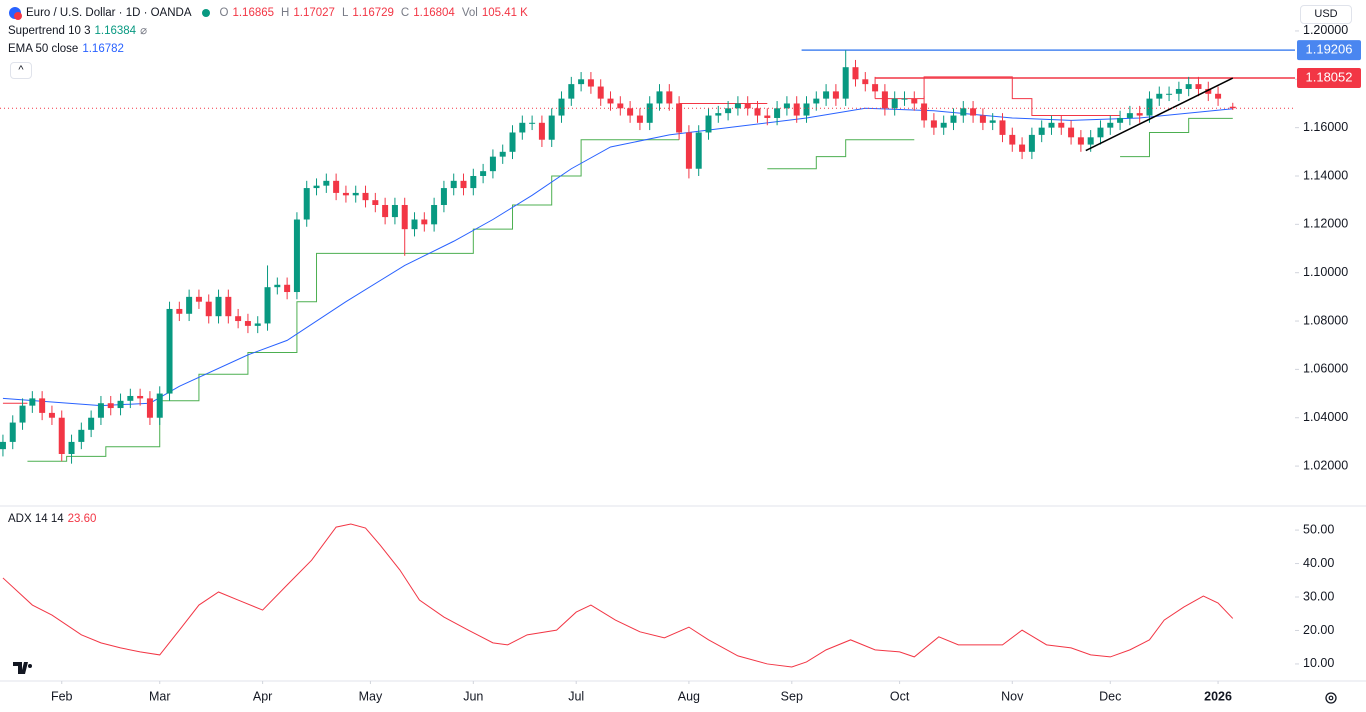 The height and width of the screenshot is (712, 1366). Describe the element at coordinates (900, 696) in the screenshot. I see `x-tick-label: Oct` at that location.